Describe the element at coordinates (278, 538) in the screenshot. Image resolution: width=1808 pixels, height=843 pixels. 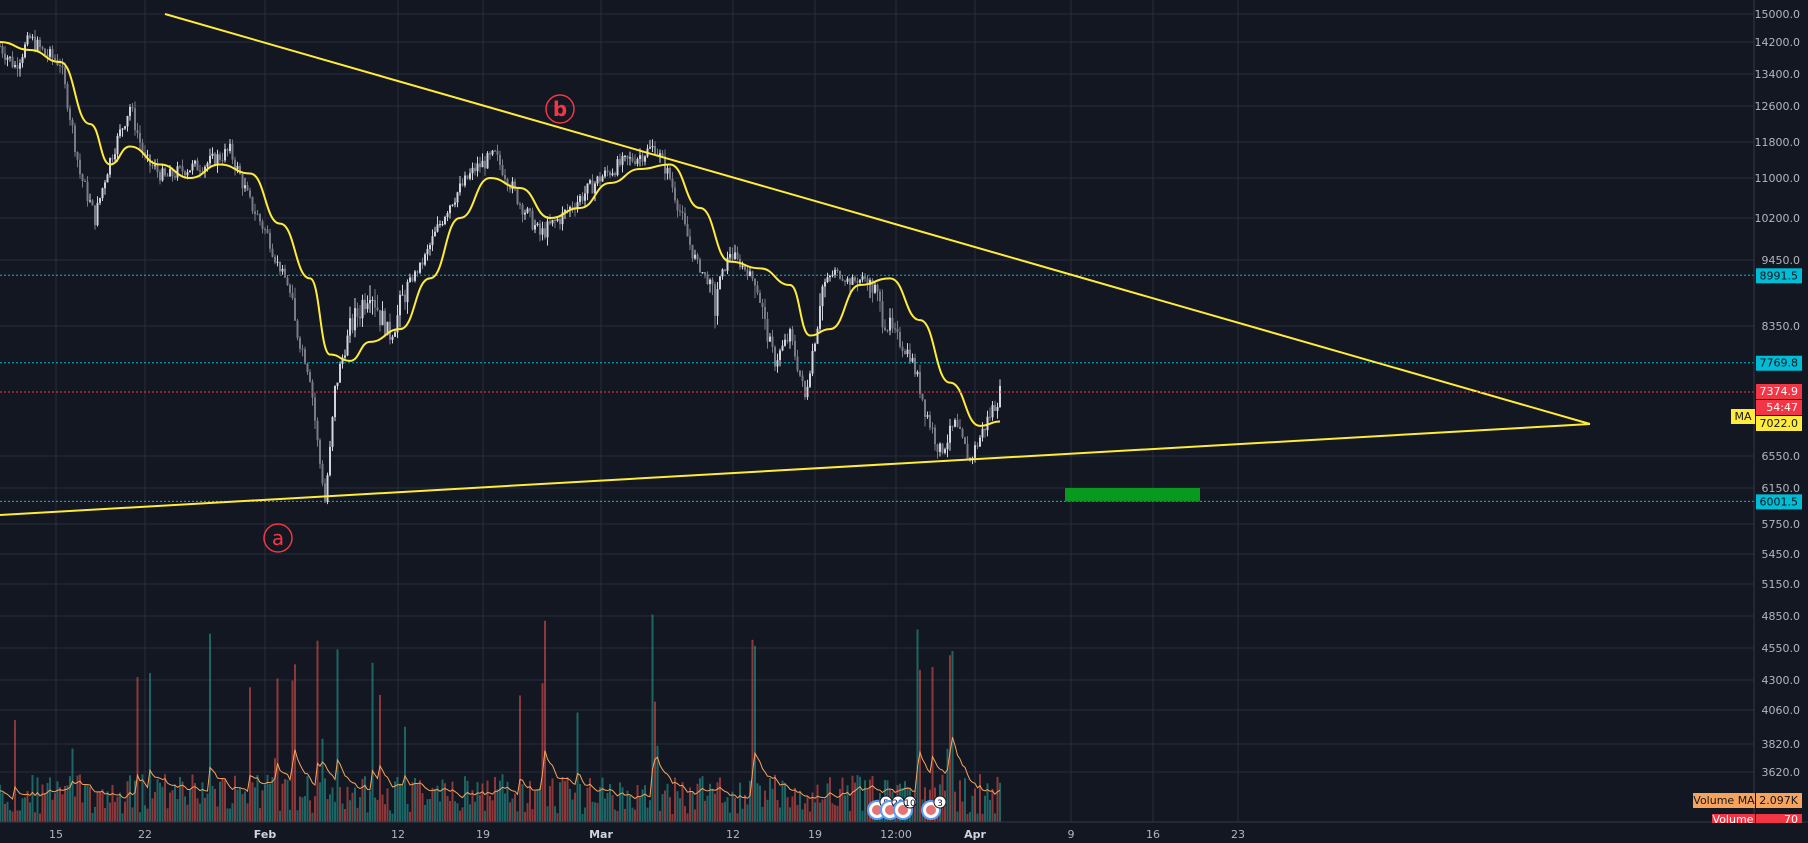
I see `annotation-a: a` at that location.